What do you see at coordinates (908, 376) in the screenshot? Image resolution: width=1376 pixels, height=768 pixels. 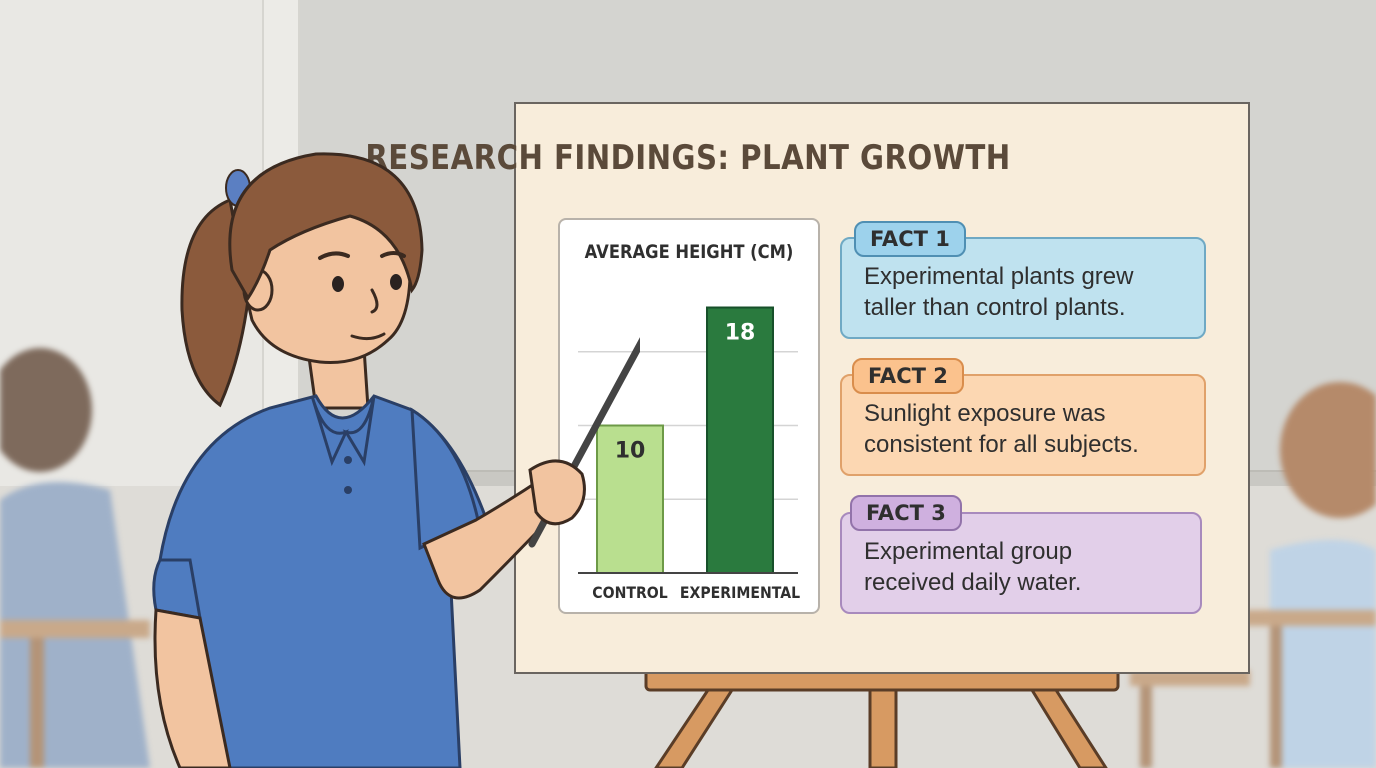 I see `fact-2-tag: FACT 2` at bounding box center [908, 376].